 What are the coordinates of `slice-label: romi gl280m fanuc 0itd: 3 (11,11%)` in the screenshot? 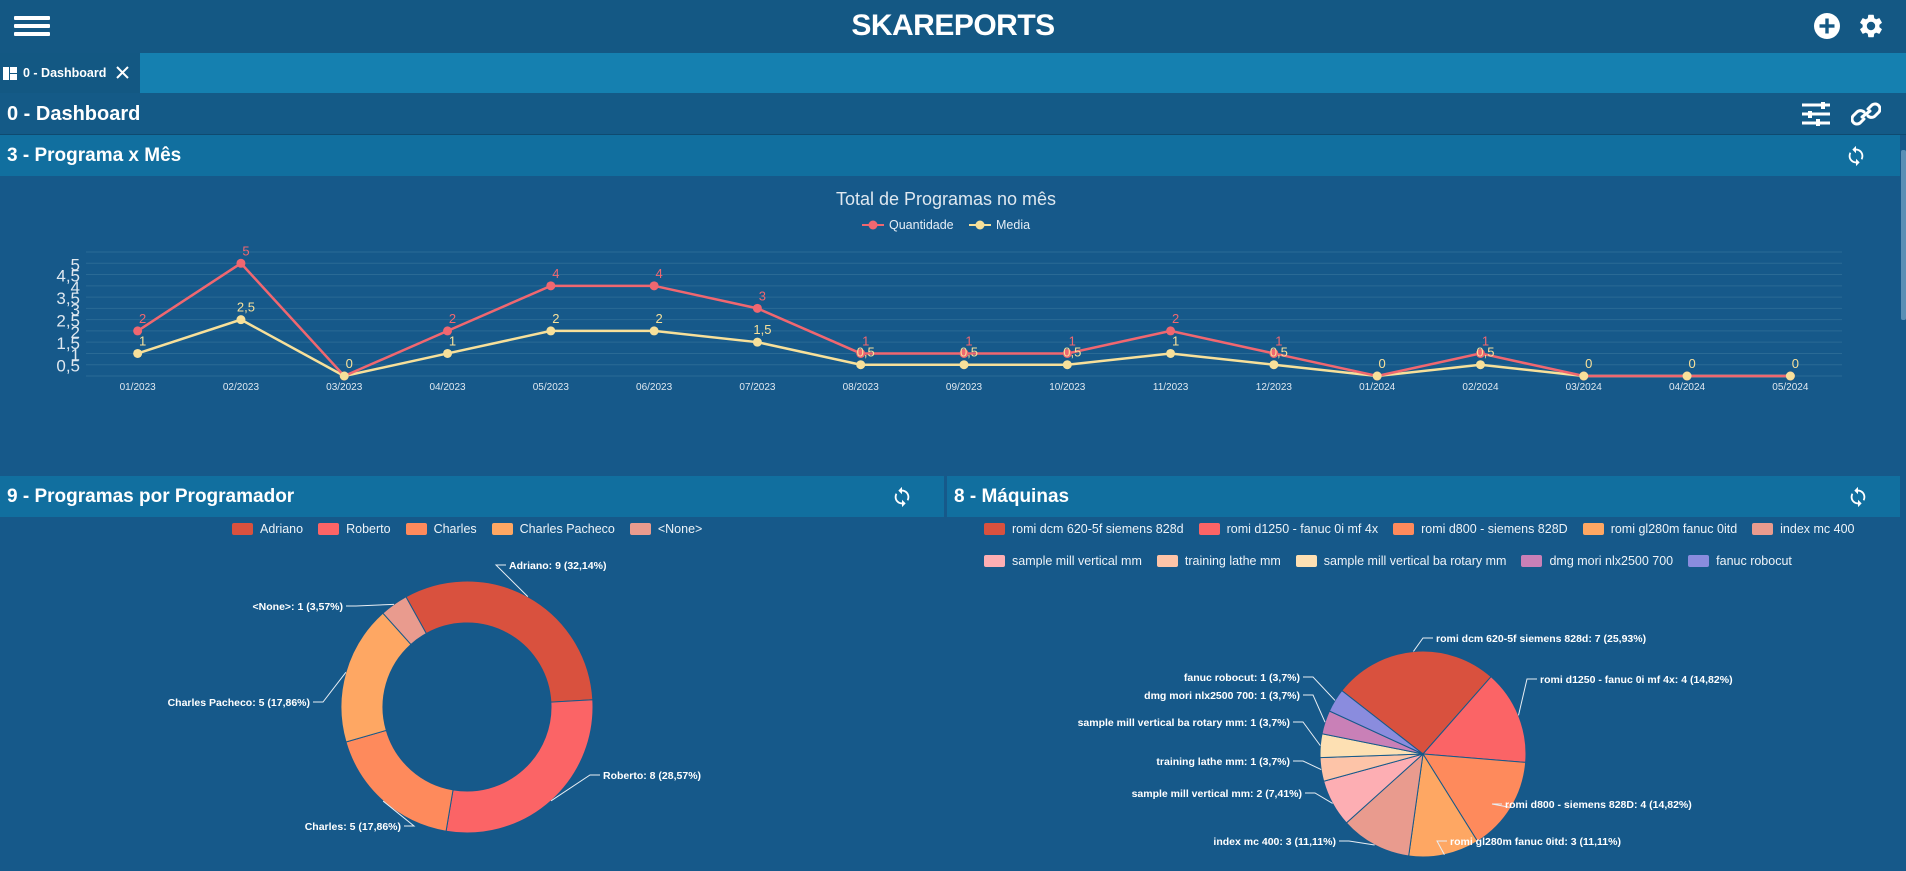 It's located at (1535, 842).